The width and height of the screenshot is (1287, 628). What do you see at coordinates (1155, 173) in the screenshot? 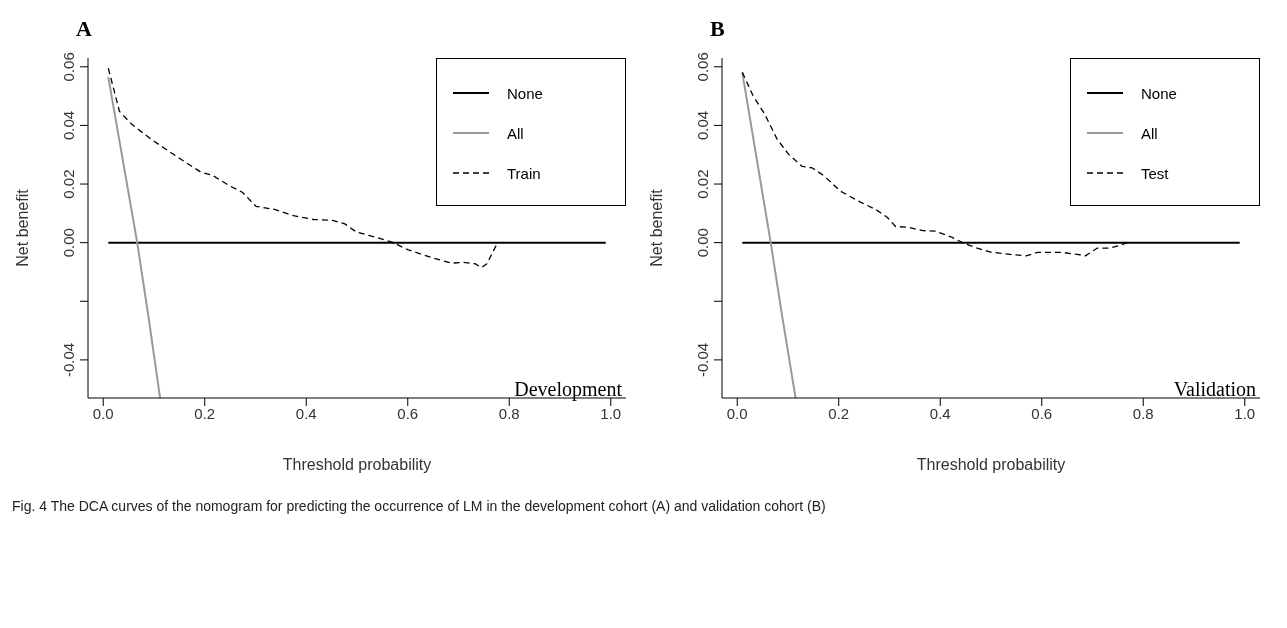
I see `legend-label: Test` at bounding box center [1155, 173].